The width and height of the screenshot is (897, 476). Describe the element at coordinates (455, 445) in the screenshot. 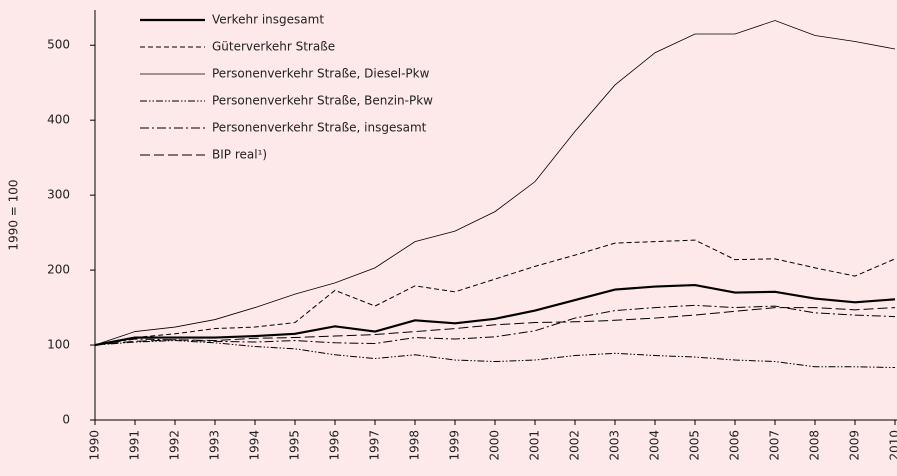

I see `x-tick-label: 1999` at that location.